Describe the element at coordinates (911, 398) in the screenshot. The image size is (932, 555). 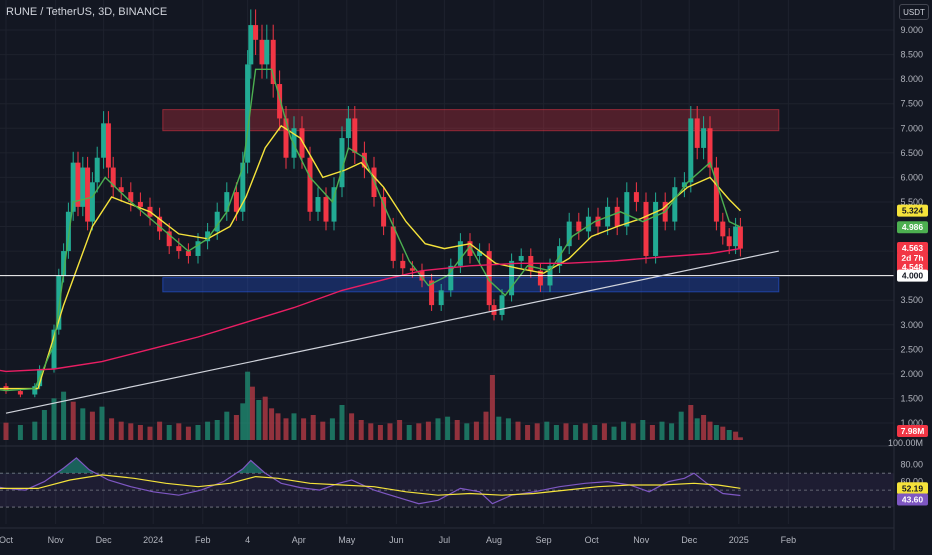
I see `price-tick-label: 1.500` at that location.